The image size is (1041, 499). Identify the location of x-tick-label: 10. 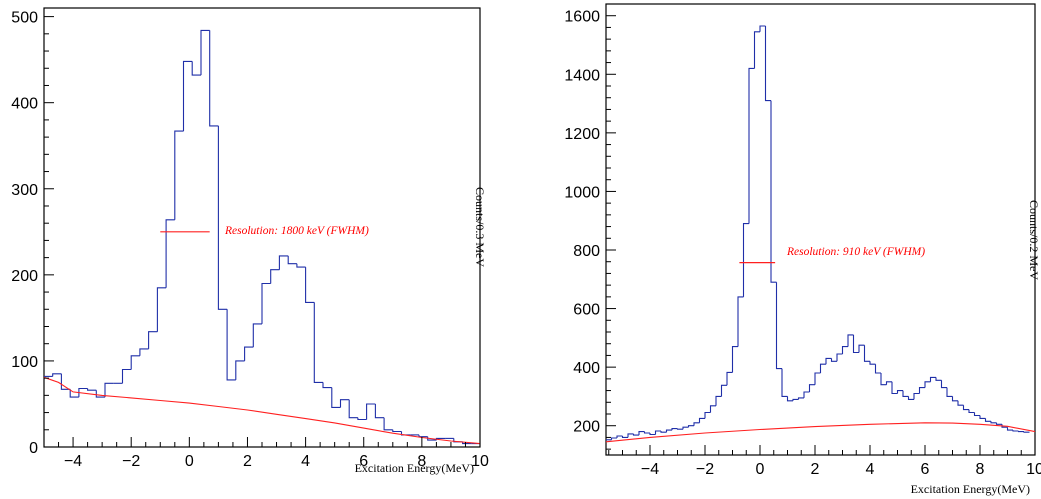
(1033, 469).